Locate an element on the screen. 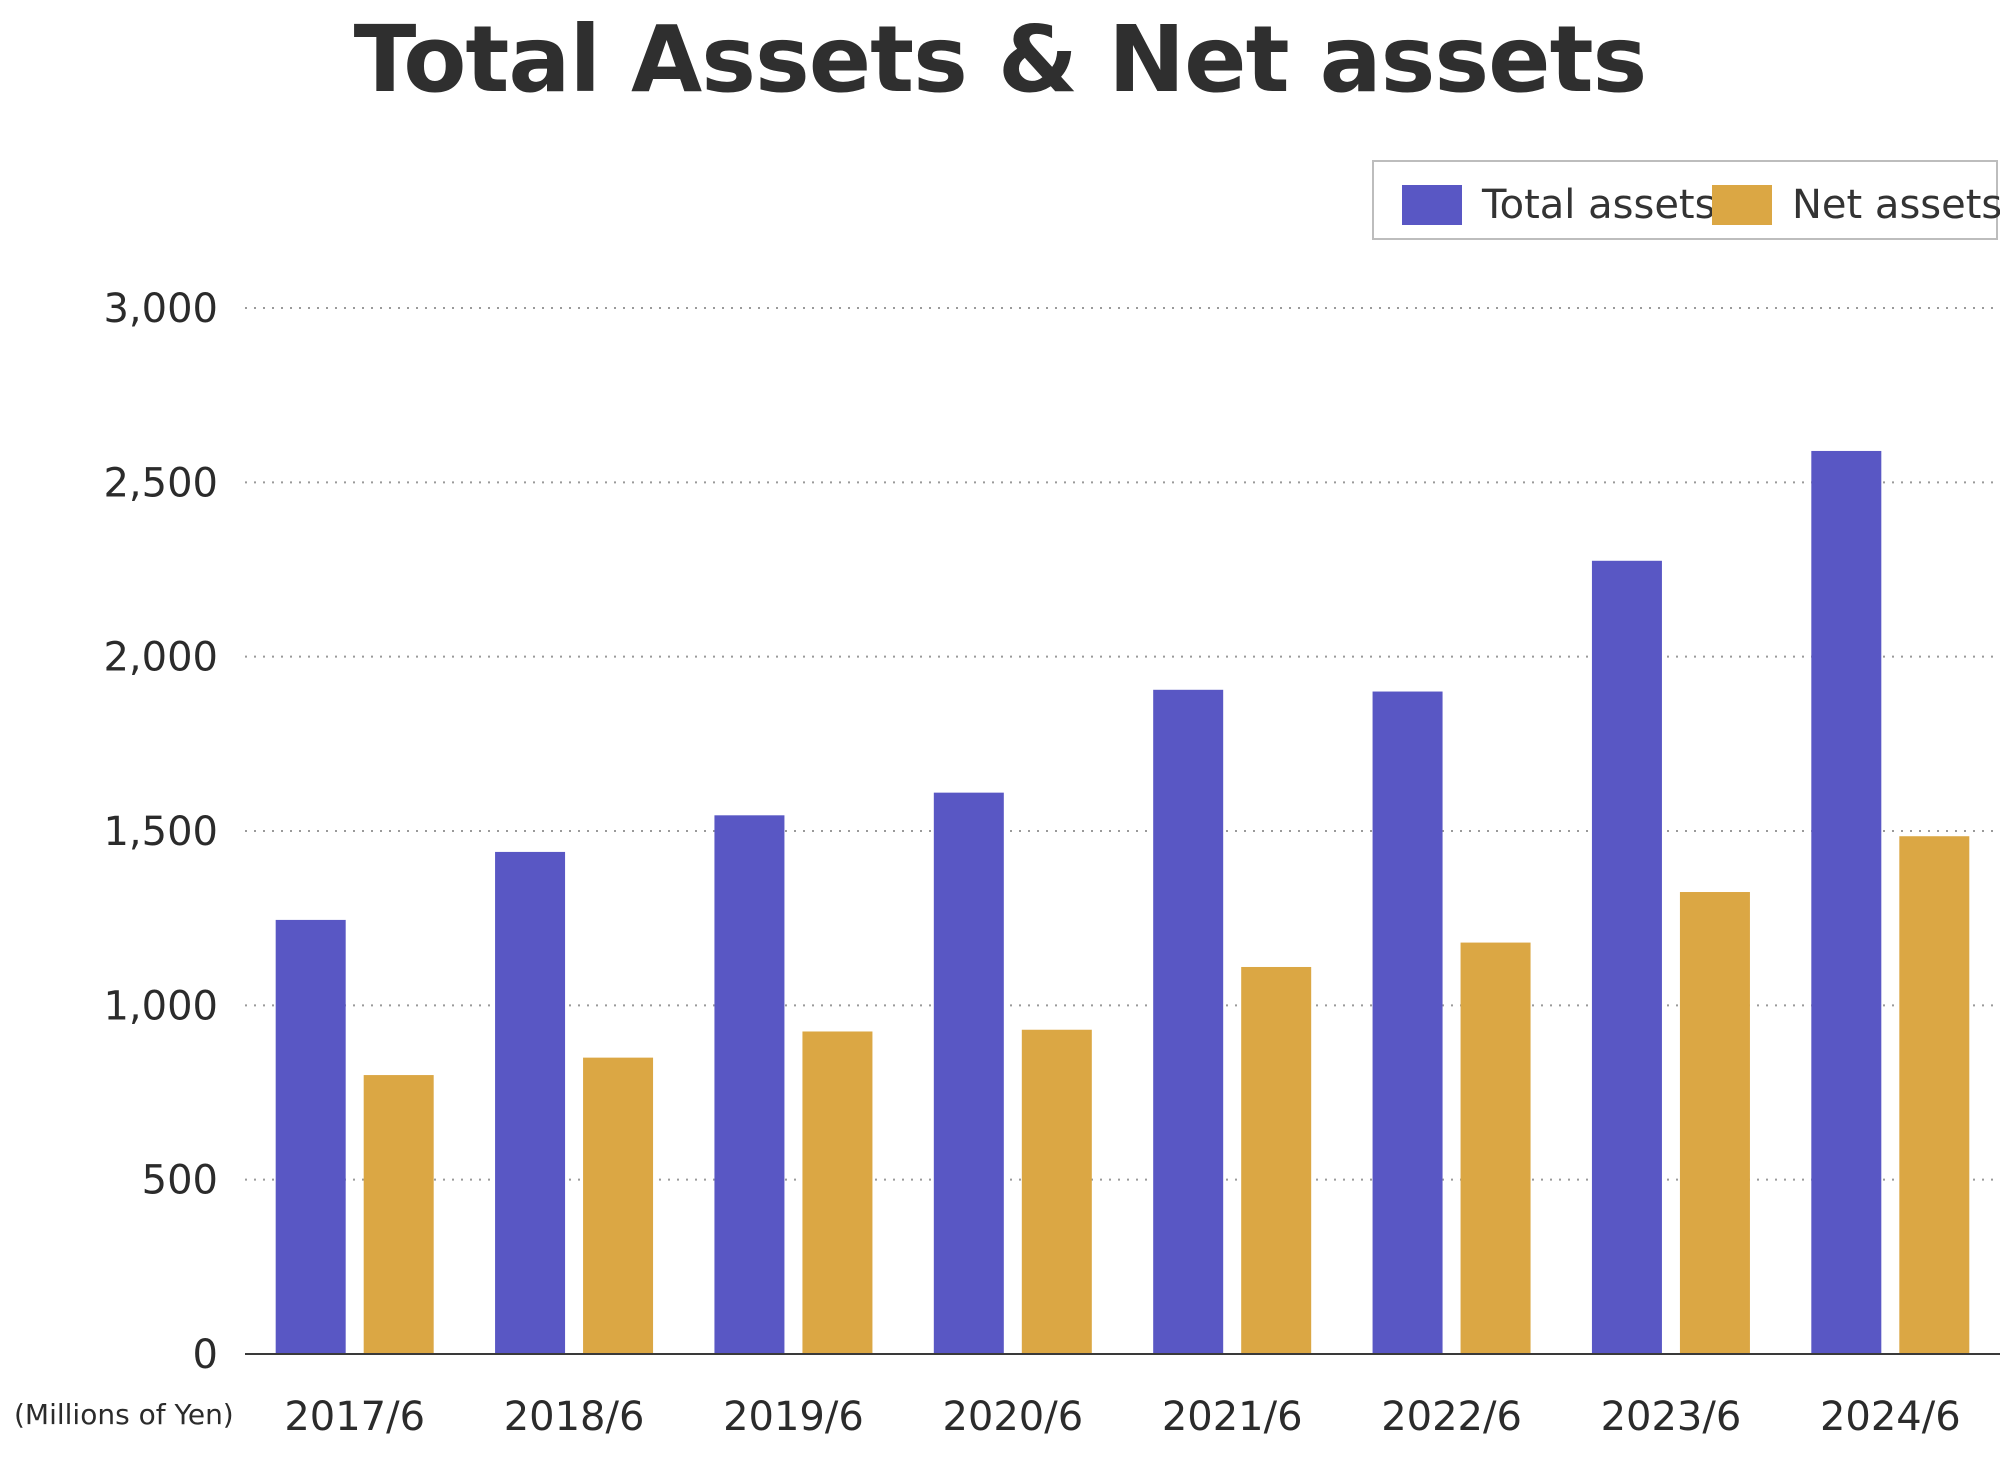 This screenshot has height=1474, width=2000. legend-swatch-net-assets is located at coordinates (1742, 205).